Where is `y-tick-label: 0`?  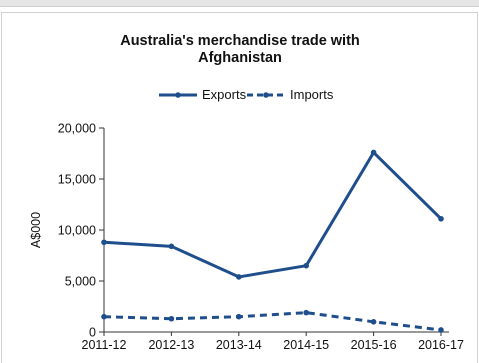
y-tick-label: 0 is located at coordinates (92, 333).